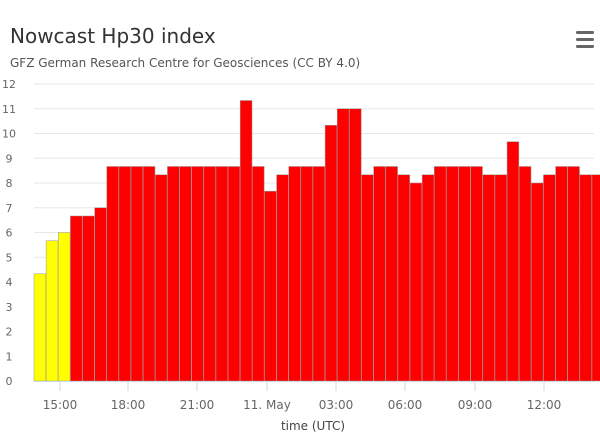  I want to click on x-axis-title: time (UTC), so click(313, 426).